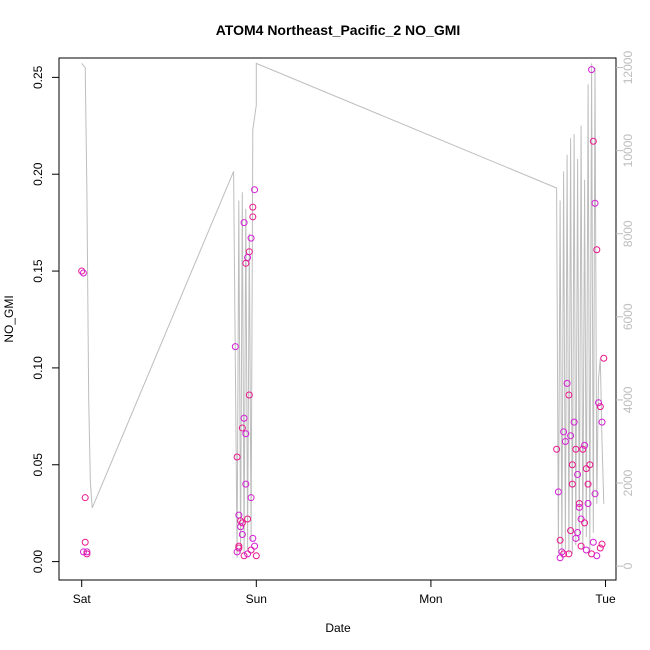  Describe the element at coordinates (9, 318) in the screenshot. I see `y-axis-label: NO_GMI` at that location.